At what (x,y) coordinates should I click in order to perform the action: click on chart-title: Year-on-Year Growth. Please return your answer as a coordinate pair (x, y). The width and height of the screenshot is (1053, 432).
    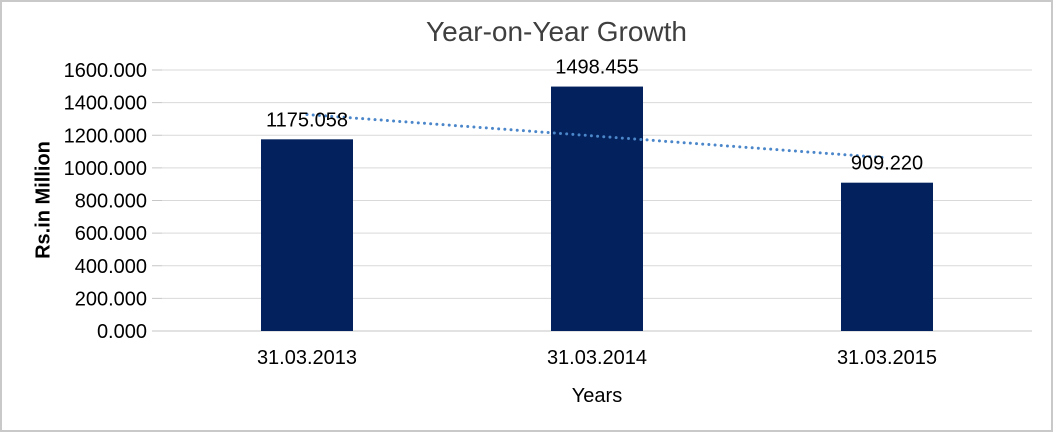
    Looking at the image, I should click on (556, 31).